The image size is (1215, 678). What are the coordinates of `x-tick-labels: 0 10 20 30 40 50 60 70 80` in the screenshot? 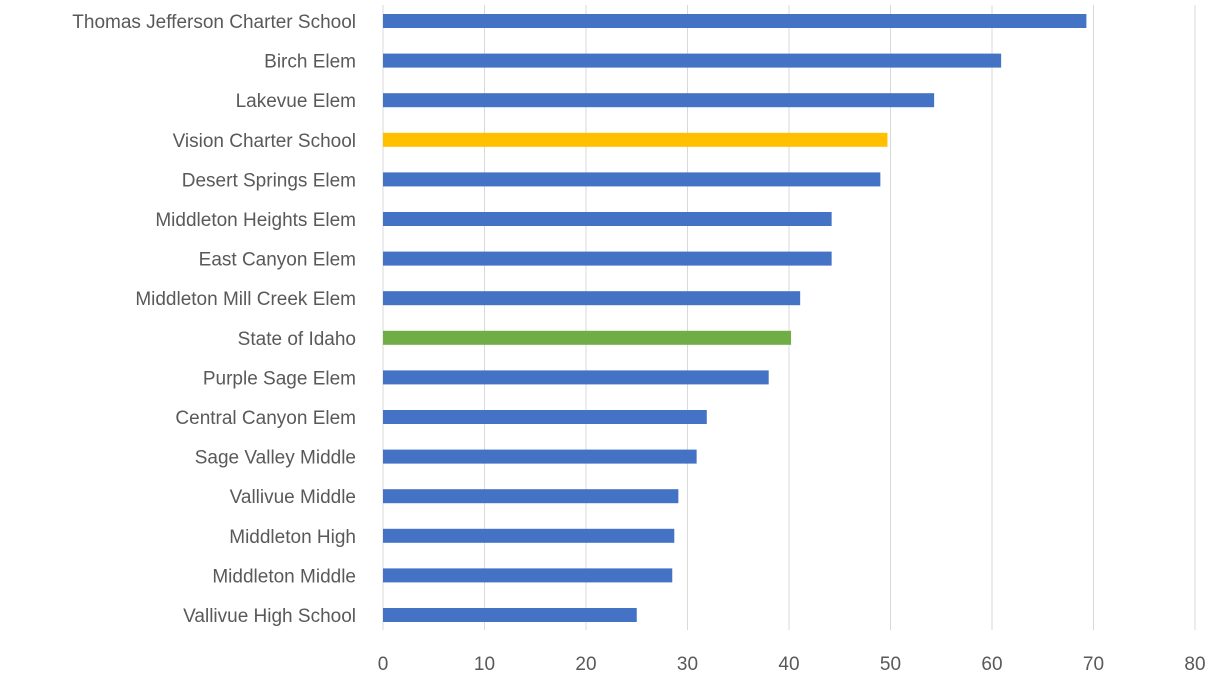 It's located at (792, 664).